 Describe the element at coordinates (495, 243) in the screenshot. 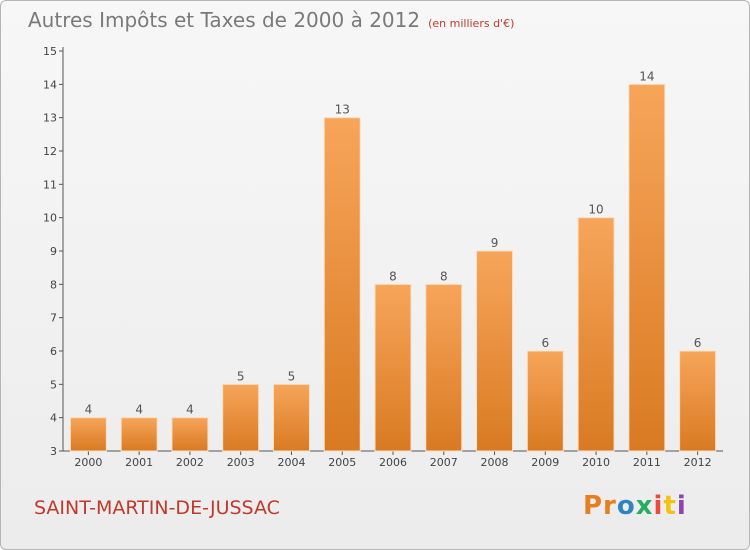

I see `value-label-2008: 9` at that location.